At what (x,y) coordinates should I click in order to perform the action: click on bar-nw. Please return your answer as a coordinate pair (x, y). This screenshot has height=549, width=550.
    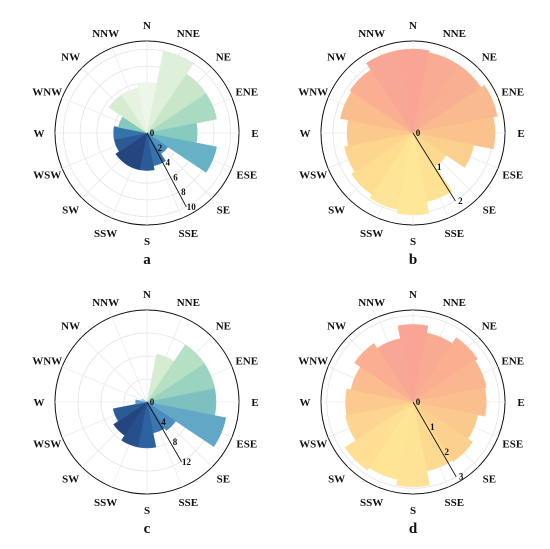
    Looking at the image, I should click on (384, 373).